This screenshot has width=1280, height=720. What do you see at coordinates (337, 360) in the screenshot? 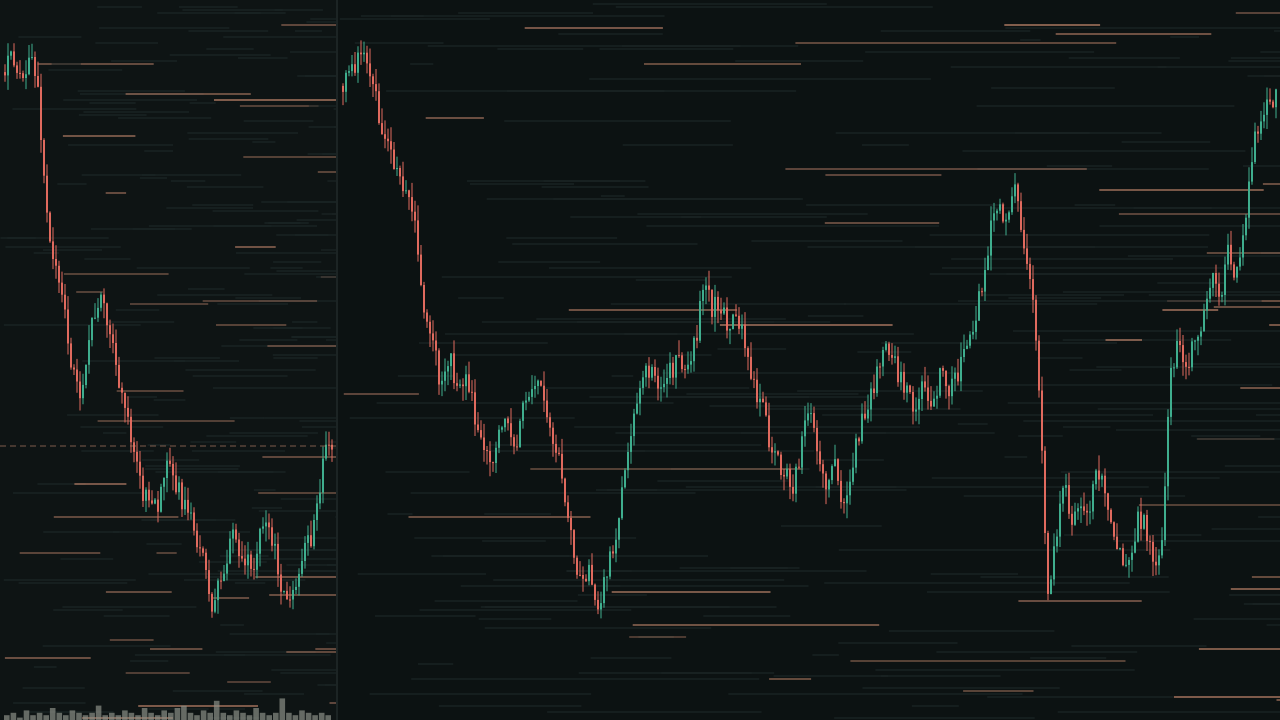
I see `panel-divider` at bounding box center [337, 360].